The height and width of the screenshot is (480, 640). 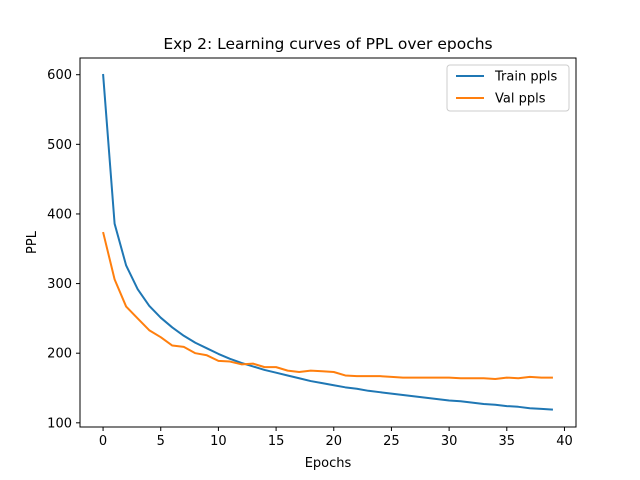 I want to click on y-tick-label: 300, so click(x=59, y=284).